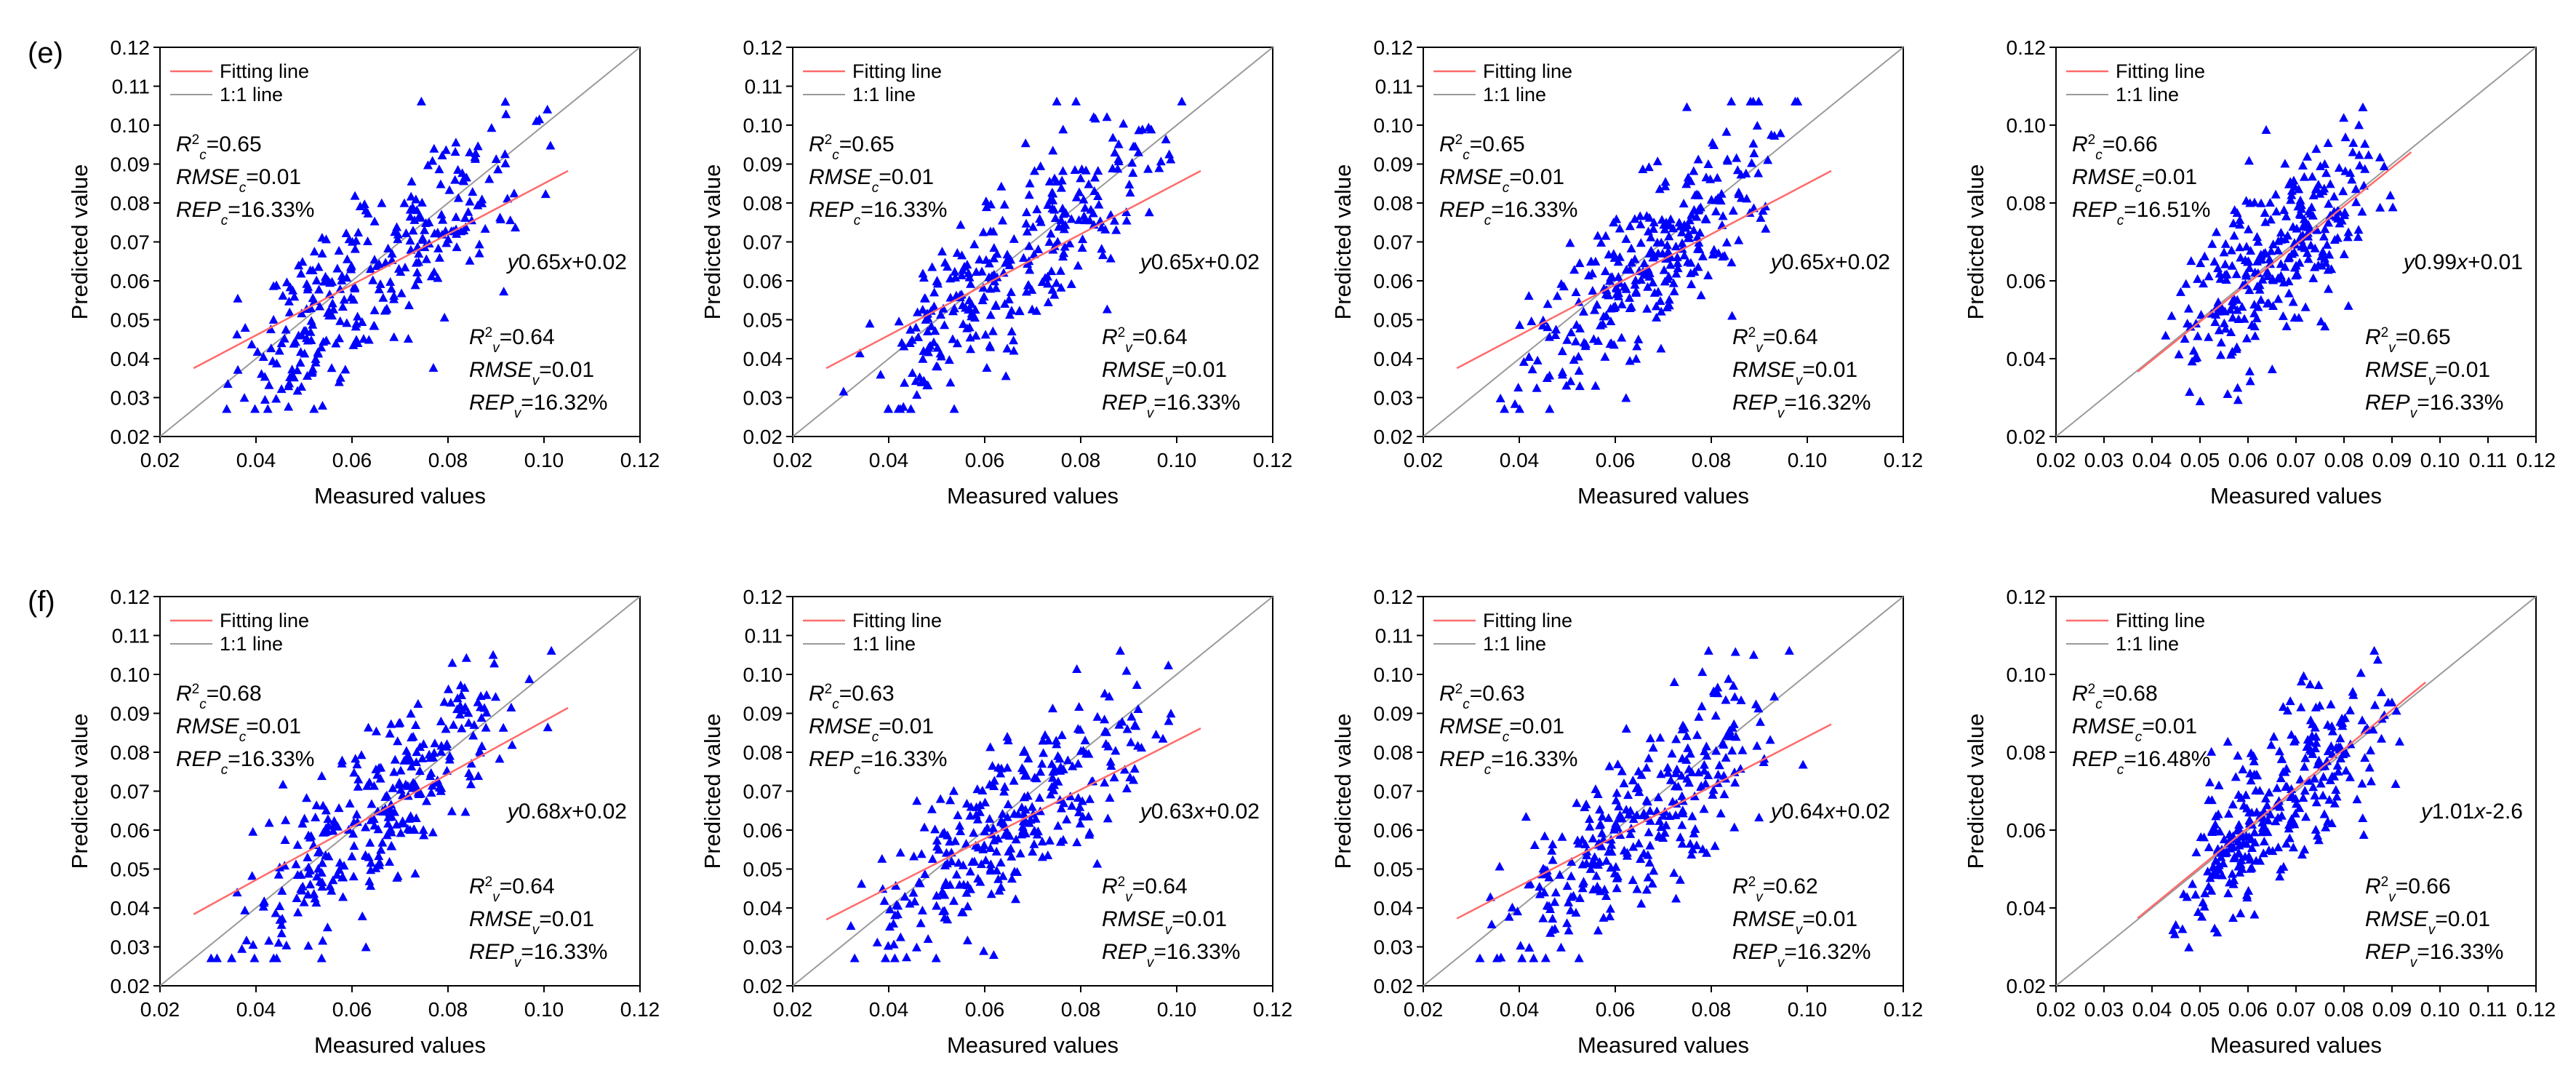 The width and height of the screenshot is (2576, 1076). I want to click on x-tick-label: 0.05, so click(2200, 1009).